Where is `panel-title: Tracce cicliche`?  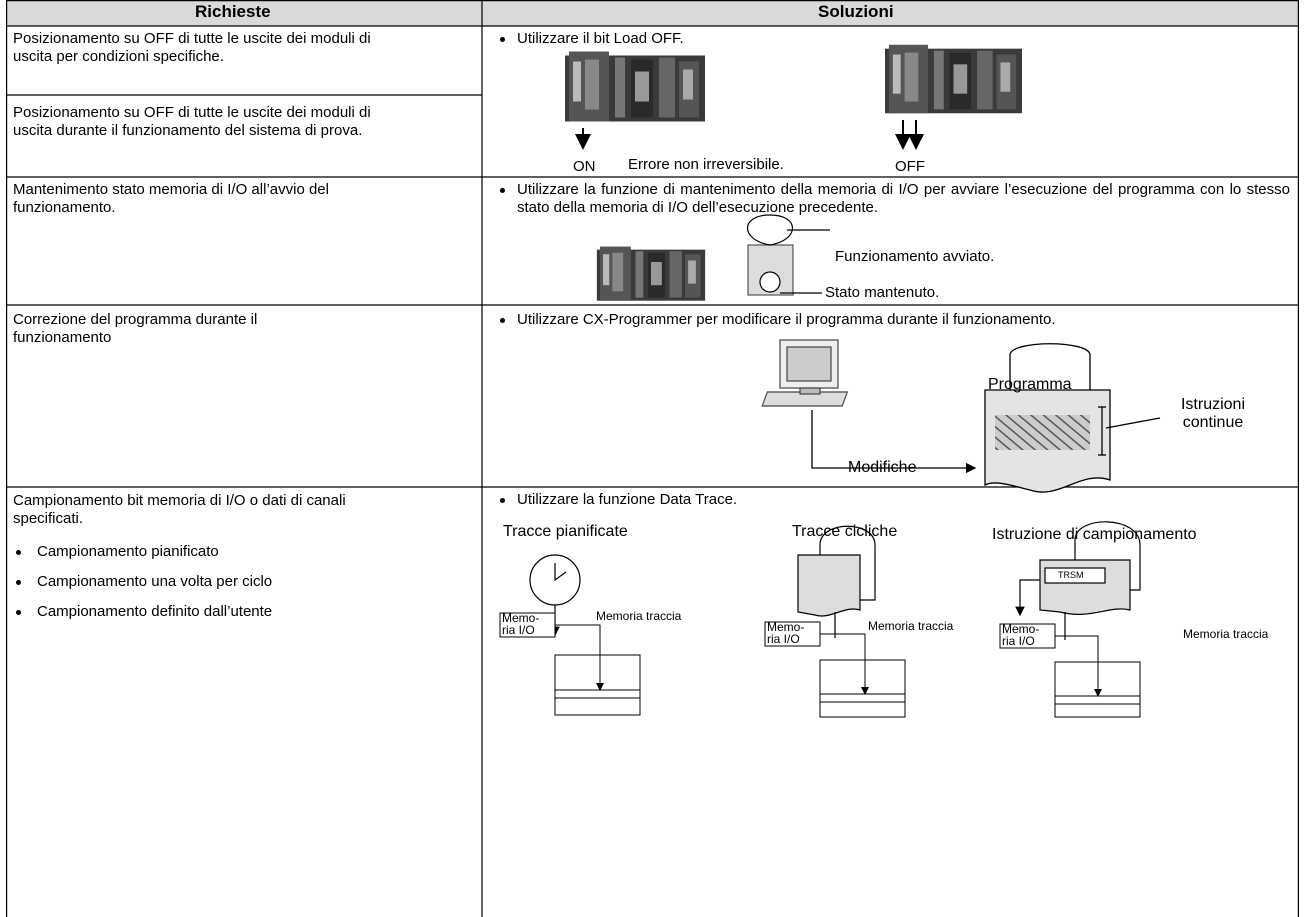 panel-title: Tracce cicliche is located at coordinates (845, 531).